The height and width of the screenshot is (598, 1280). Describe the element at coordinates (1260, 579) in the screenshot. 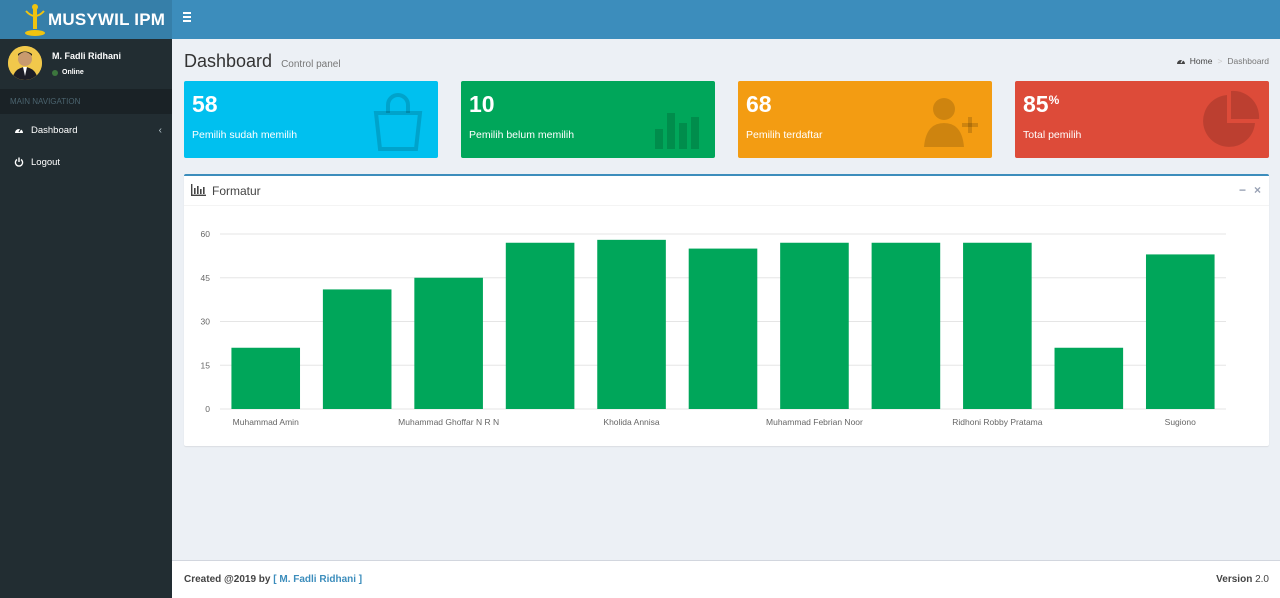

I see `footer-version-number: 2.0` at that location.